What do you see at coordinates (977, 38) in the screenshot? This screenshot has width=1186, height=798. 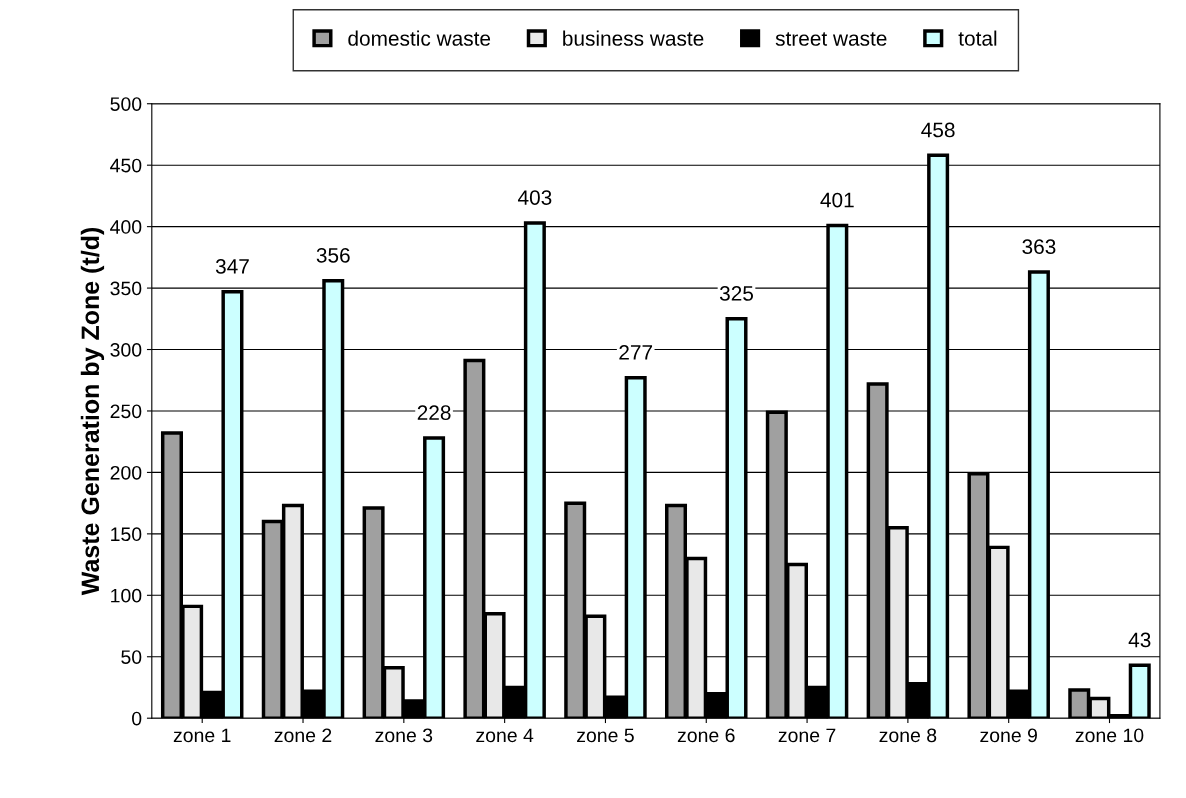 I see `legend-label: total` at bounding box center [977, 38].